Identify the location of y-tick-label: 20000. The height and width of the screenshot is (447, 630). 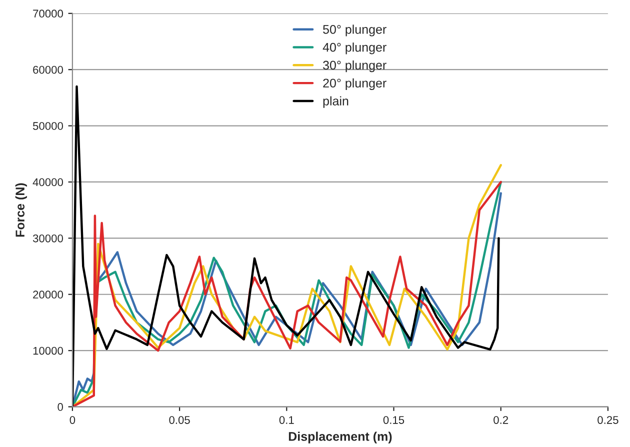
(48, 294).